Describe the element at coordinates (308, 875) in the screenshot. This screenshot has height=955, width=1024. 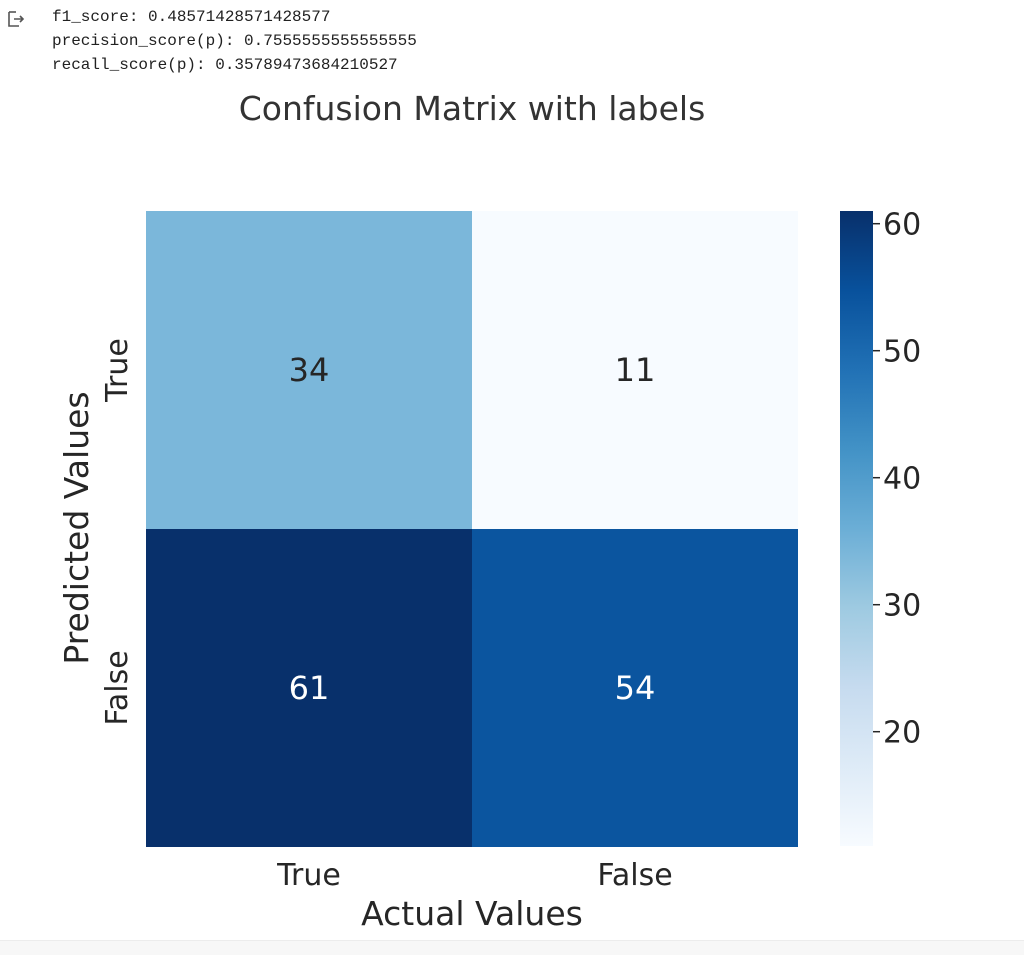
I see `x-tick-label: True` at that location.